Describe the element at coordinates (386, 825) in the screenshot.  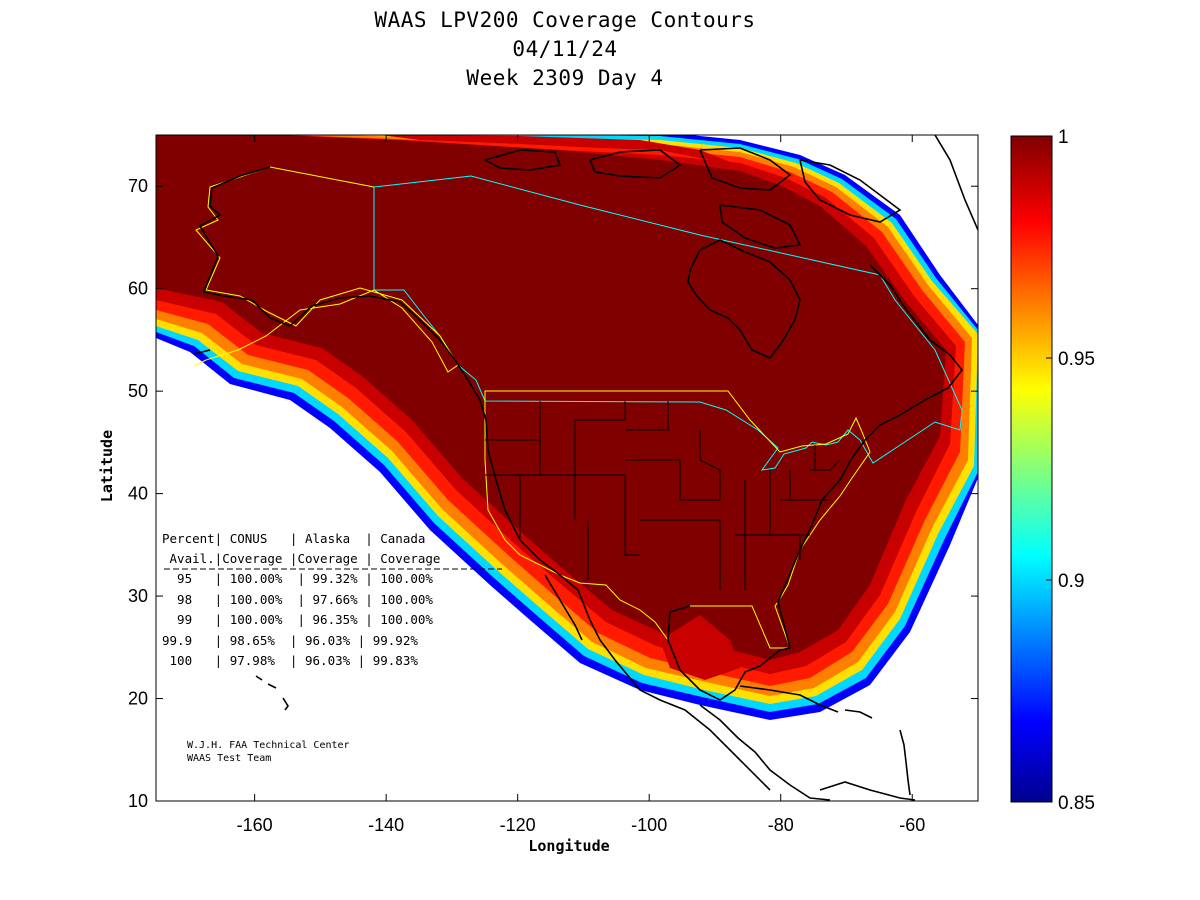
I see `x-tick-label: -140` at that location.